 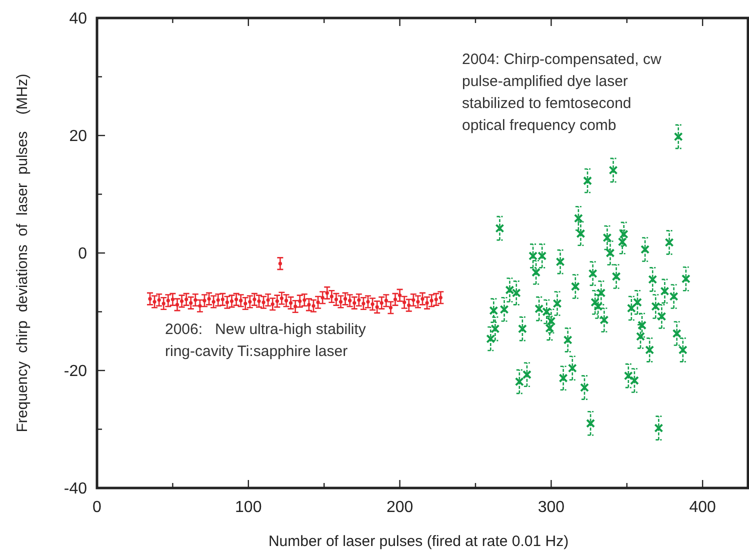 What do you see at coordinates (248, 507) in the screenshot?
I see `x-tick-label: 100` at bounding box center [248, 507].